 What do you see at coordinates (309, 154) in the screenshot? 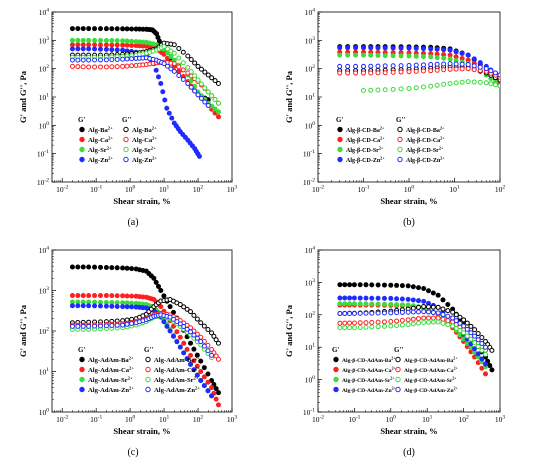
I see `y-tick-label: 10⁻¹` at bounding box center [309, 154].